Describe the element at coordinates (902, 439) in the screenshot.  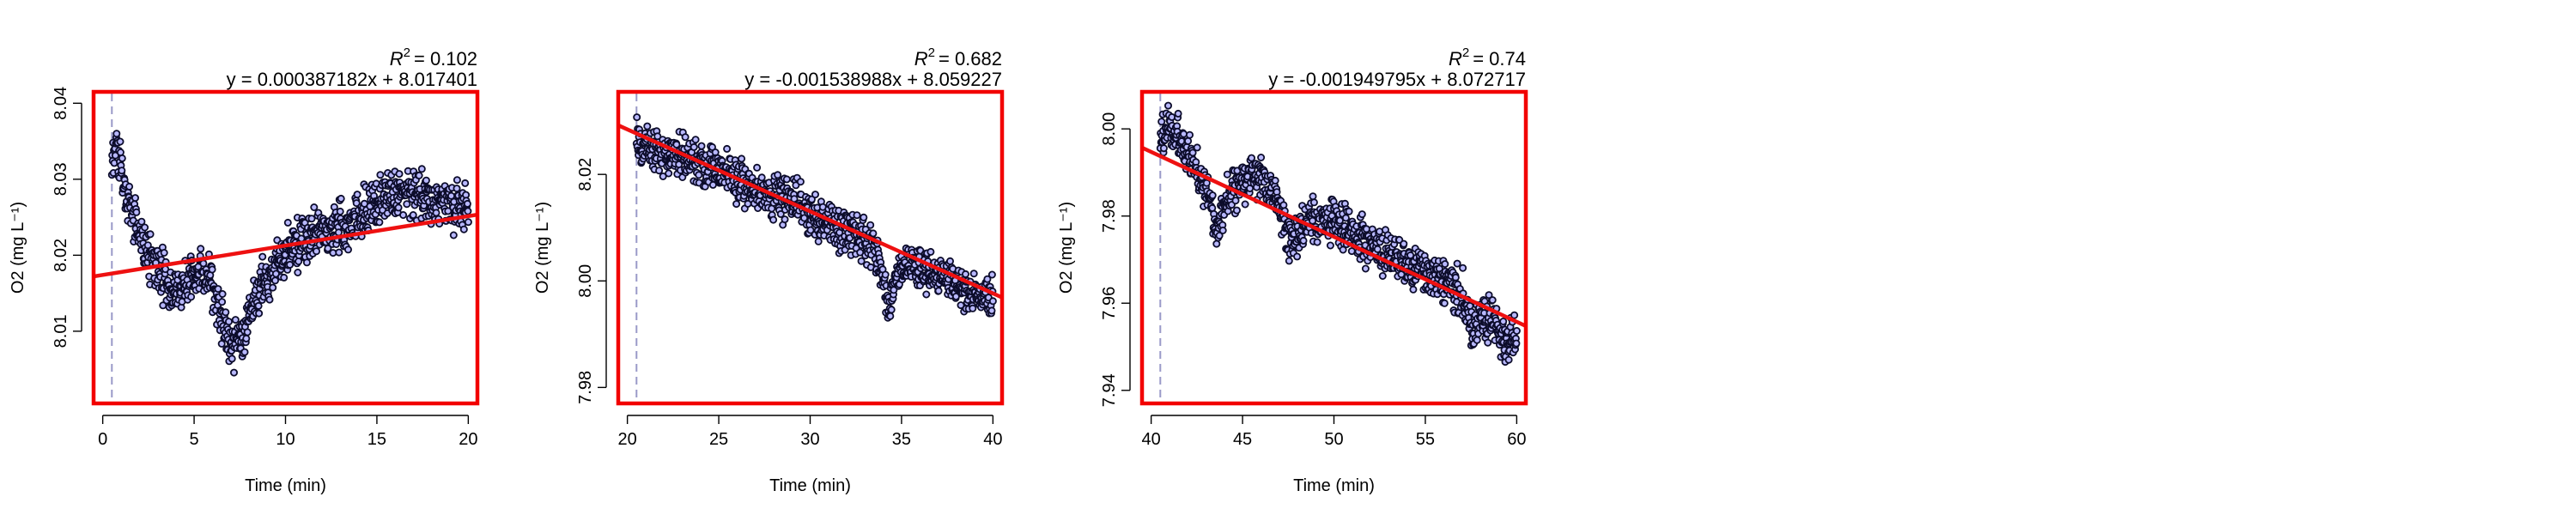
I see `x-tick-label: 35` at that location.